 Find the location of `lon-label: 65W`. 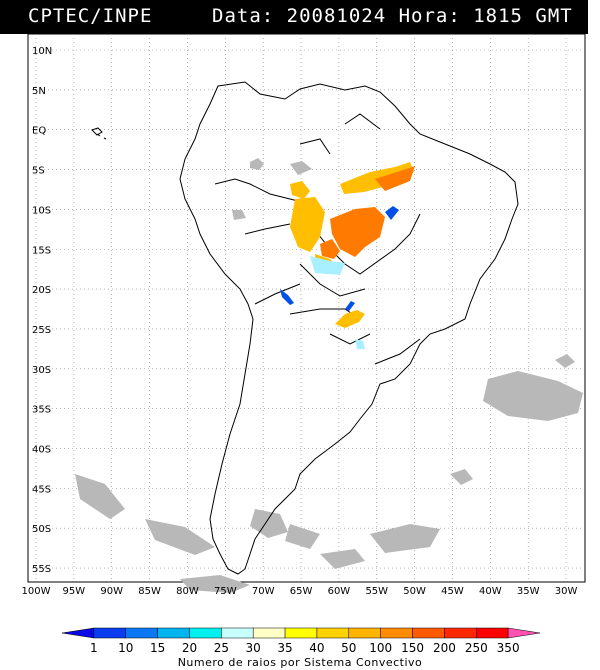

lon-label: 65W is located at coordinates (301, 591).